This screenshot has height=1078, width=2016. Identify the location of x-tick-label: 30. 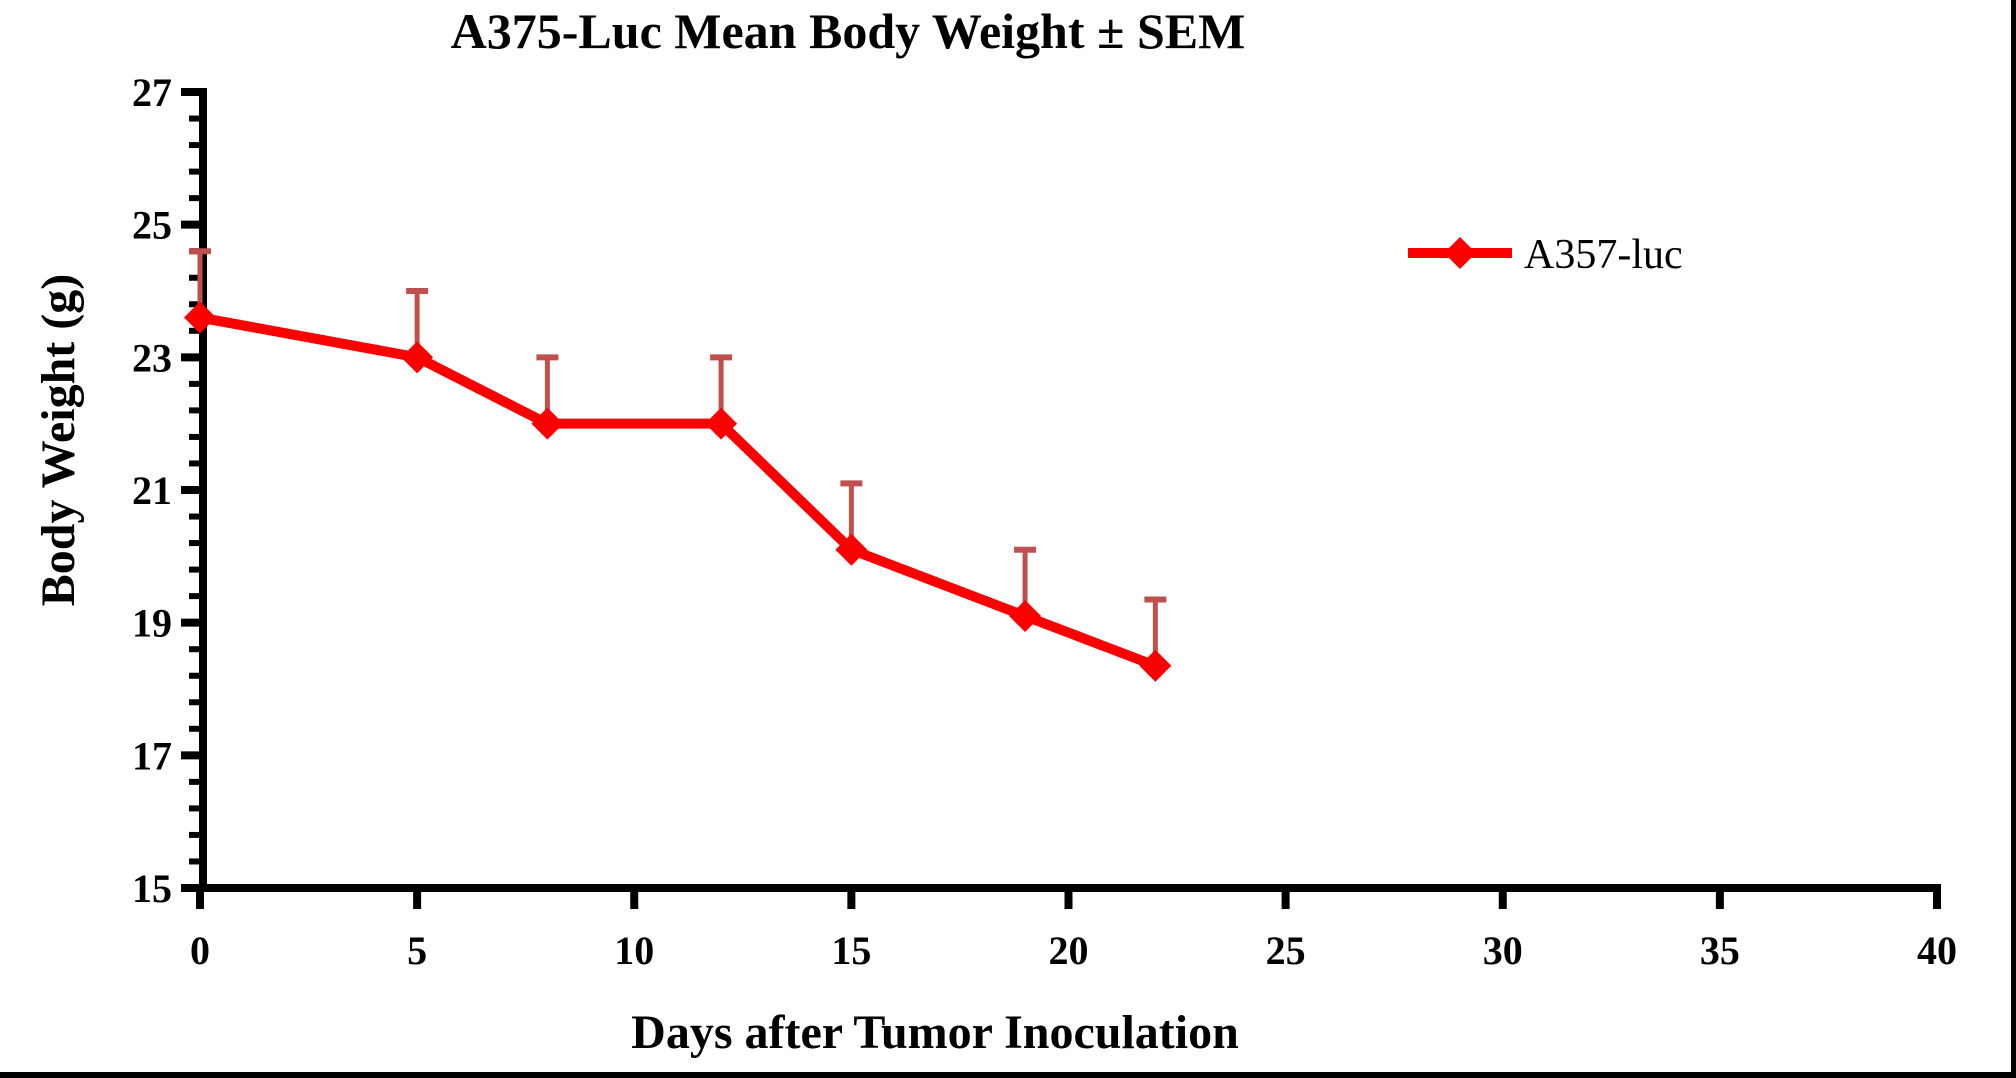
(1503, 950).